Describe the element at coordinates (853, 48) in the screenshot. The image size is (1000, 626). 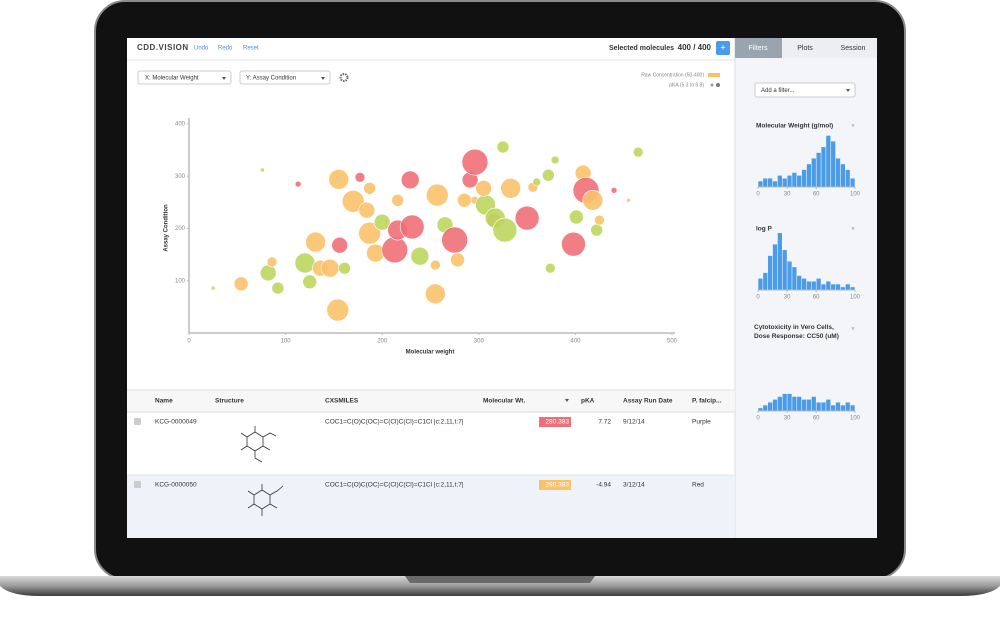
I see `tab: Session` at that location.